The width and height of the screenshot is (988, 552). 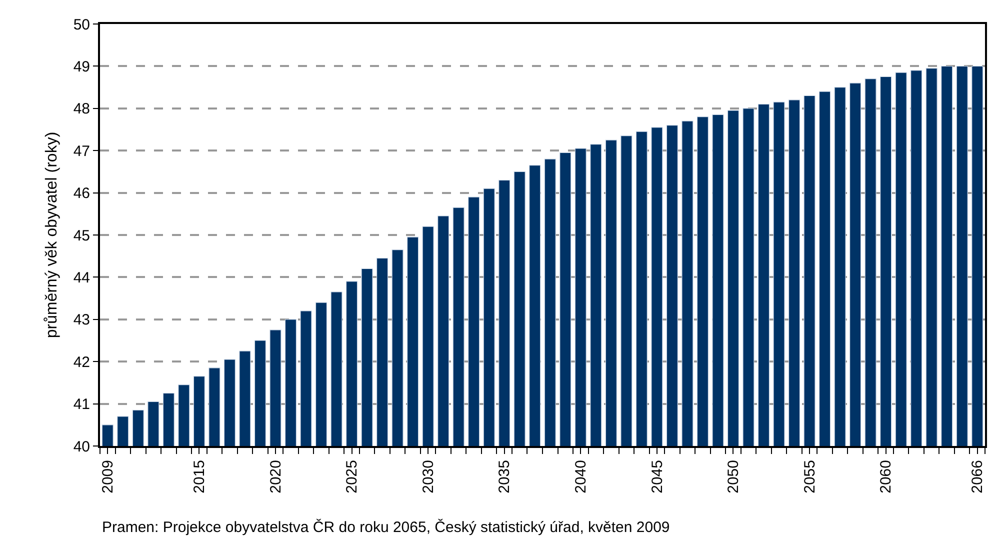 What do you see at coordinates (505, 477) in the screenshot?
I see `x-tick-label: 2035` at bounding box center [505, 477].